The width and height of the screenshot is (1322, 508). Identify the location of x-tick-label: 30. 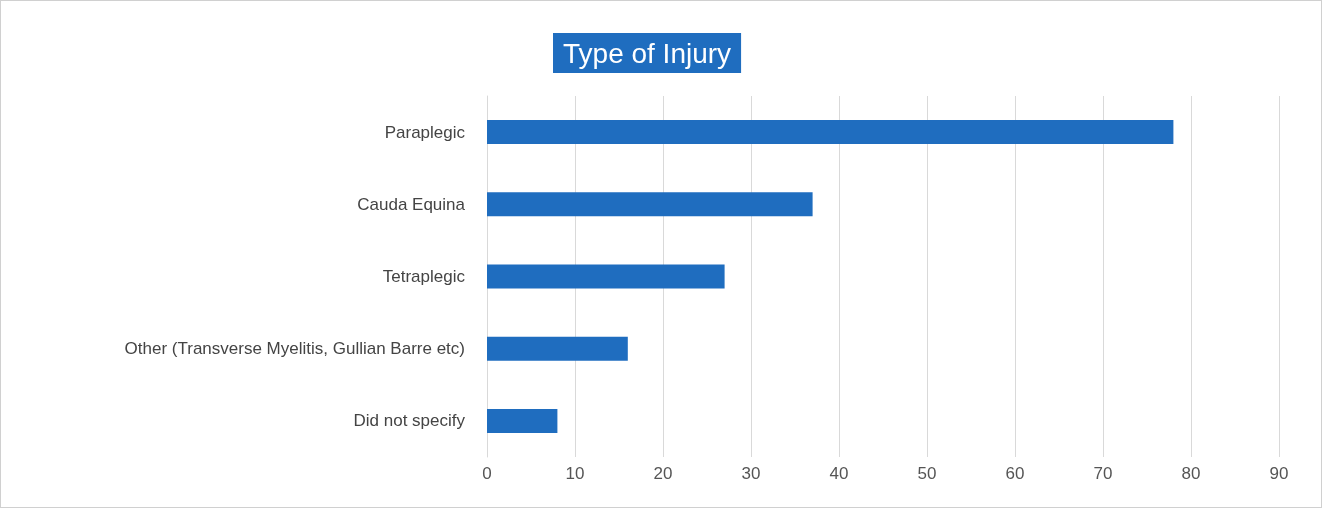
(751, 473).